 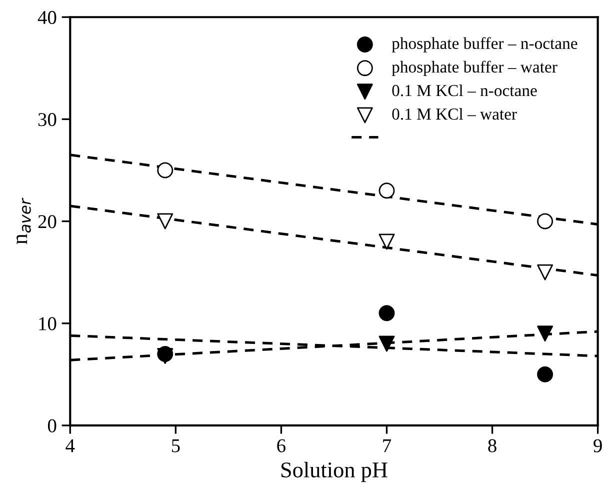 I want to click on y-axis-title: n$_{aver}$, so click(x=23, y=221).